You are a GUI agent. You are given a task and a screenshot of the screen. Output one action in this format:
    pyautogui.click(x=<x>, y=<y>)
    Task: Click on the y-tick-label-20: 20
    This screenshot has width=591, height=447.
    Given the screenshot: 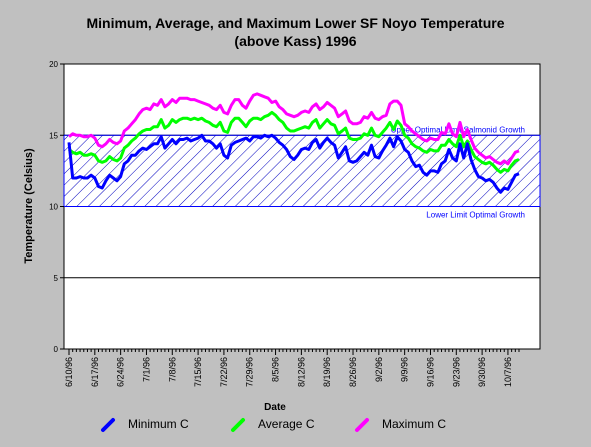 What is the action you would take?
    pyautogui.click(x=53, y=64)
    